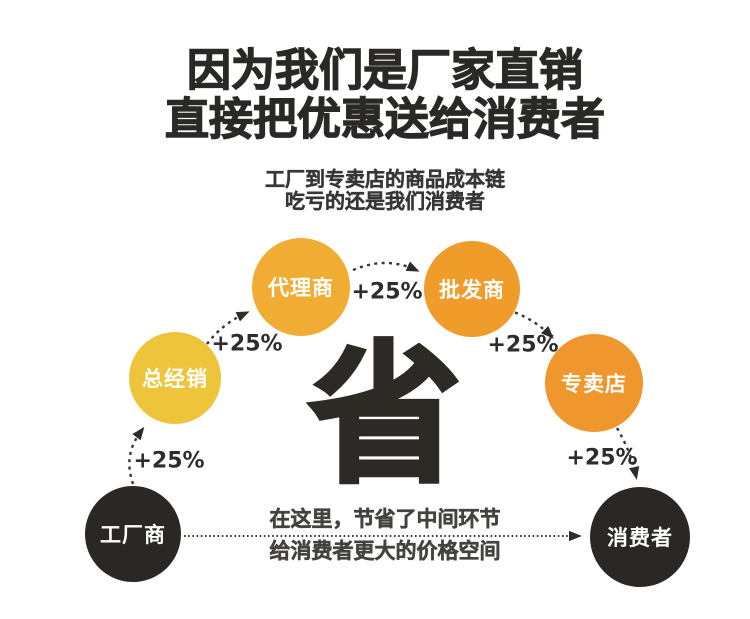  Describe the element at coordinates (387, 292) in the screenshot. I see `edge-label-agent-wholesaler: +25%` at that location.